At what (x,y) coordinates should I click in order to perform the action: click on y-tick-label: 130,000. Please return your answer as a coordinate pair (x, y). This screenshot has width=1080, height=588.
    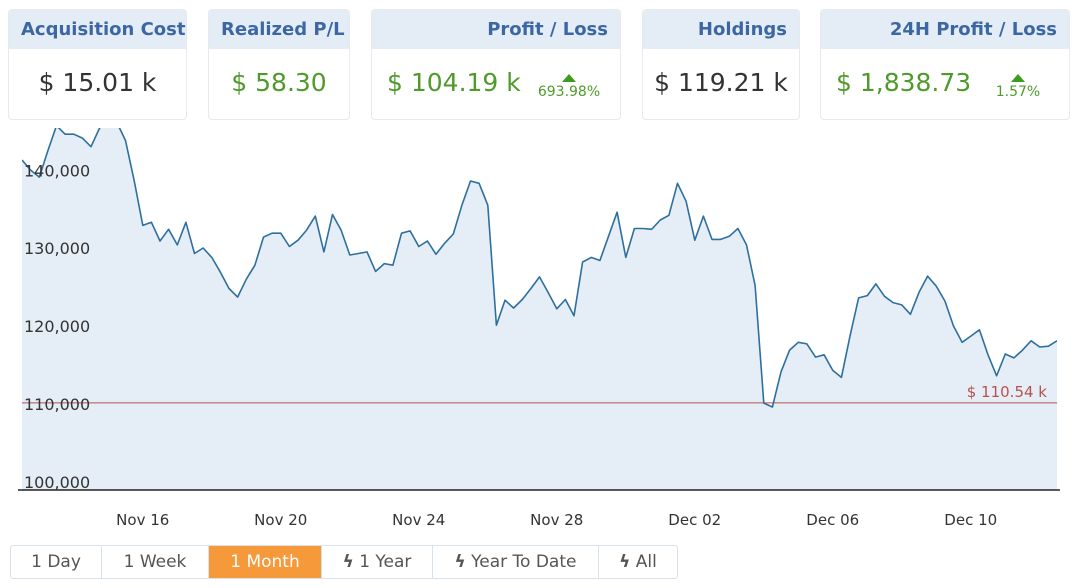
    Looking at the image, I should click on (57, 248).